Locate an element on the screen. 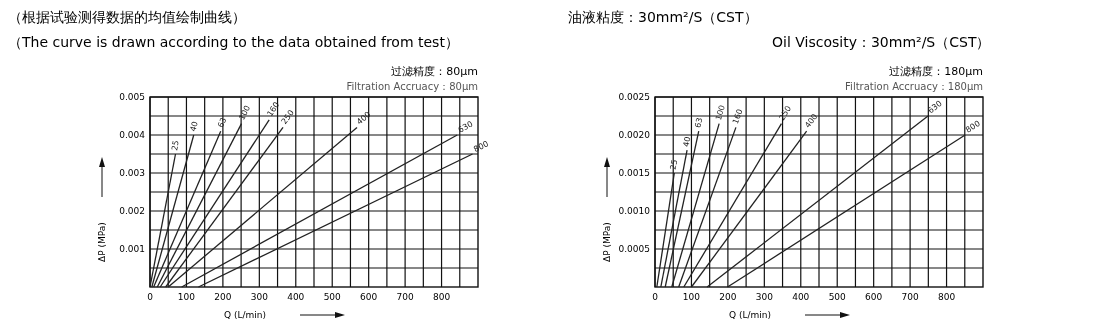 This screenshot has width=1100, height=333. text: 油液粘度：30mm²/S（CST） is located at coordinates (663, 17).